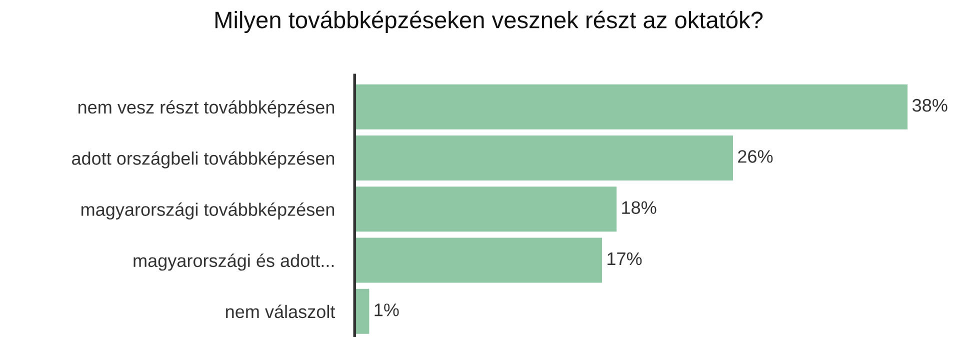  Describe the element at coordinates (625, 259) in the screenshot. I see `data-label: 17%` at that location.